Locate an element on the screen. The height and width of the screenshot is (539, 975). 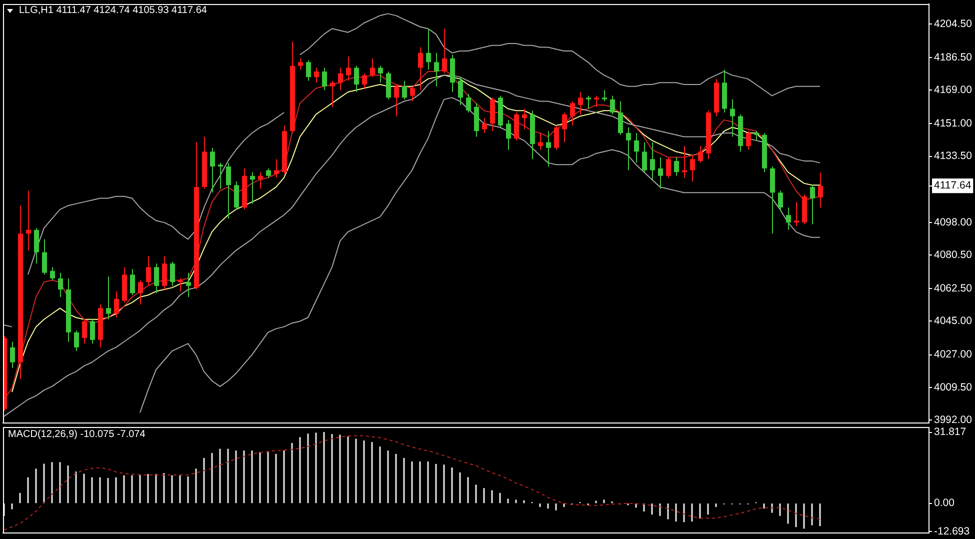
y-tick-label: 4080.50 is located at coordinates (953, 254).